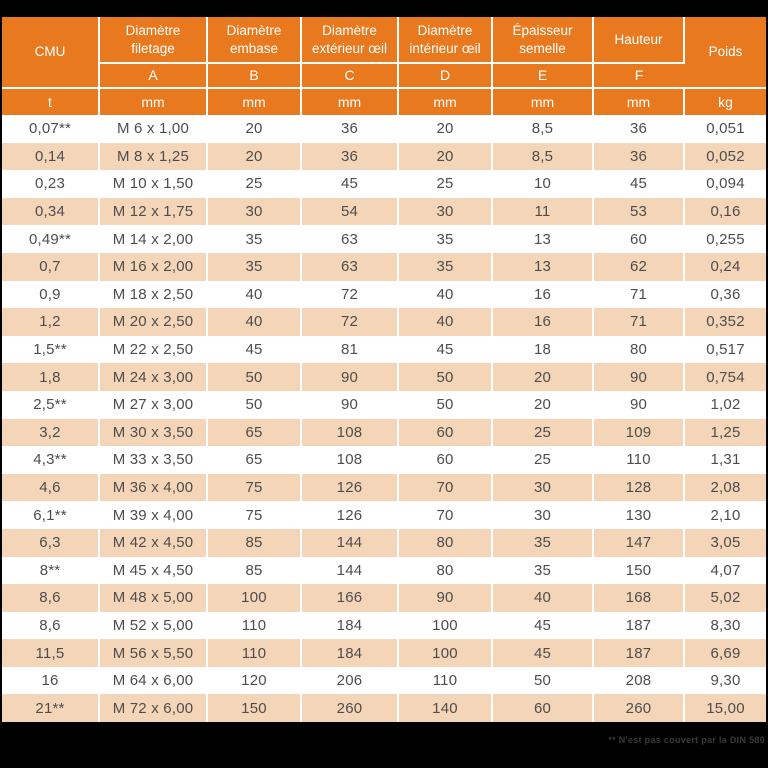 This screenshot has height=768, width=768. What do you see at coordinates (254, 101) in the screenshot?
I see `unit-b: mm` at bounding box center [254, 101].